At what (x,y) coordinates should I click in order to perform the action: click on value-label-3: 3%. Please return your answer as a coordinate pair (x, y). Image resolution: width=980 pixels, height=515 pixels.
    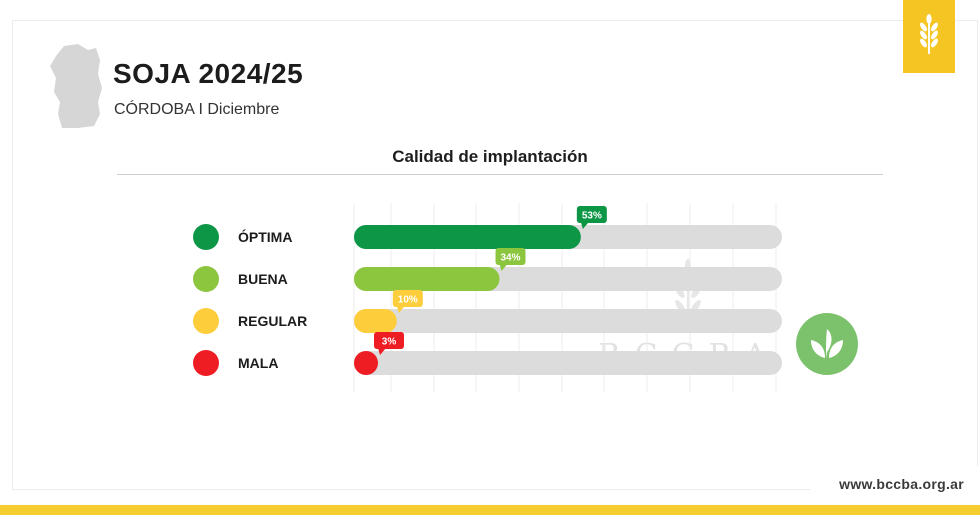
    Looking at the image, I should click on (389, 342).